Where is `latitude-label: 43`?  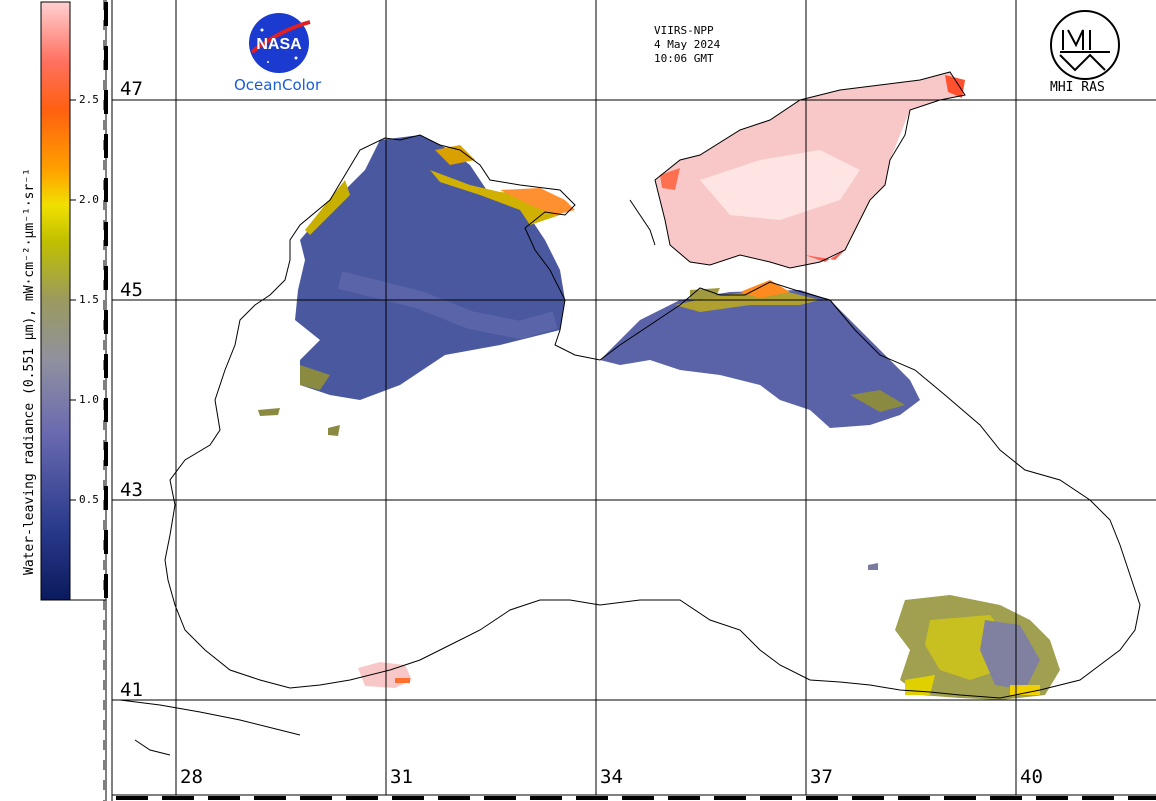 latitude-label: 43 is located at coordinates (131, 490).